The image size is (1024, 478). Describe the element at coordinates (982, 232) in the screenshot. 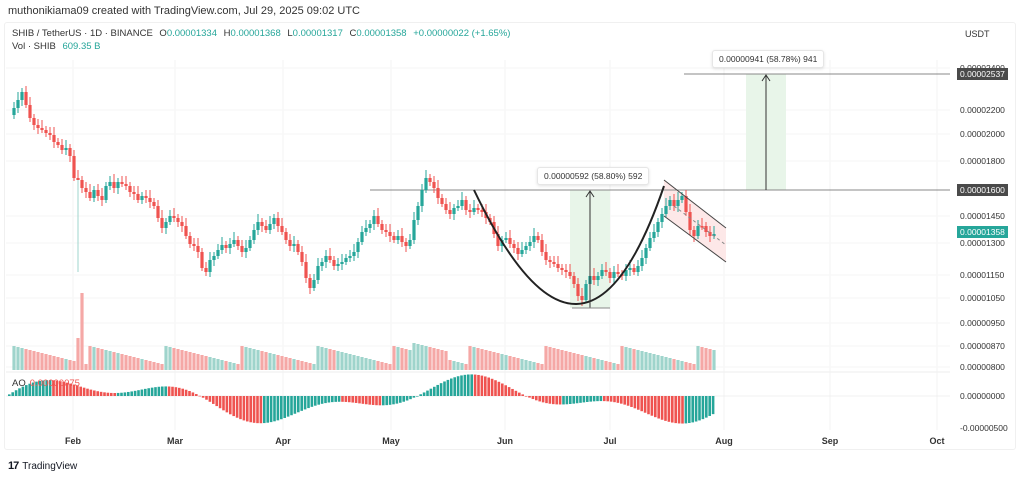

I see `current-price-tag: 0.00001358` at that location.